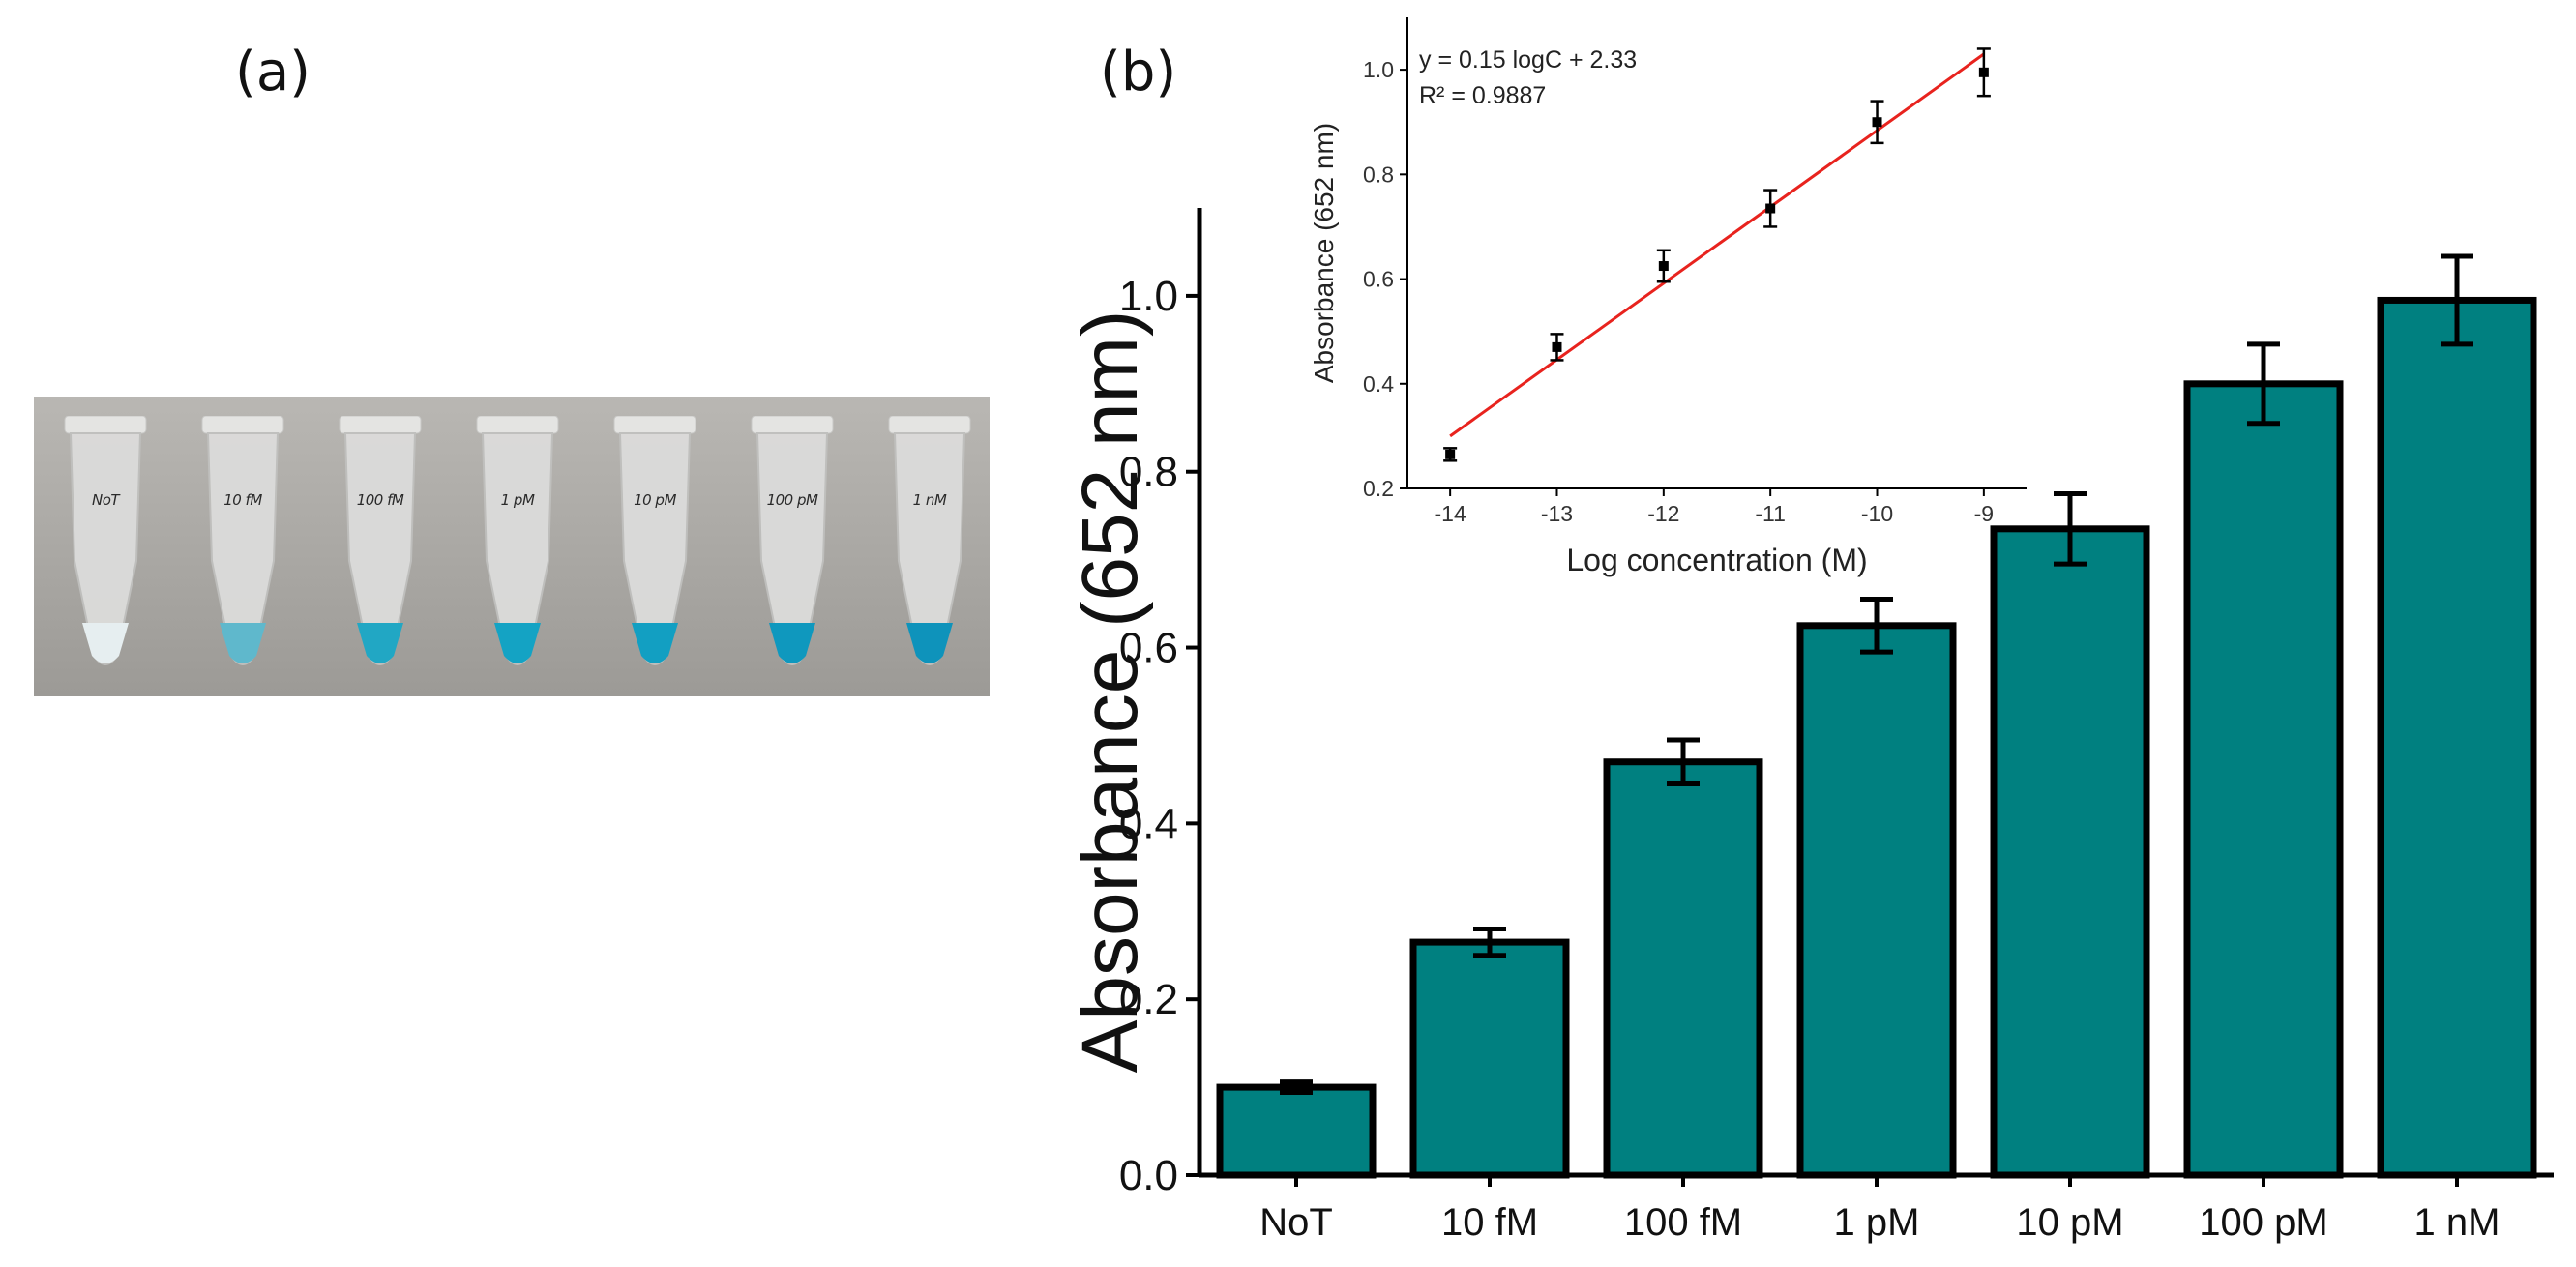 This screenshot has height=1267, width=2576. Describe the element at coordinates (1877, 513) in the screenshot. I see `inset-x-tick-label-4: -10` at that location.